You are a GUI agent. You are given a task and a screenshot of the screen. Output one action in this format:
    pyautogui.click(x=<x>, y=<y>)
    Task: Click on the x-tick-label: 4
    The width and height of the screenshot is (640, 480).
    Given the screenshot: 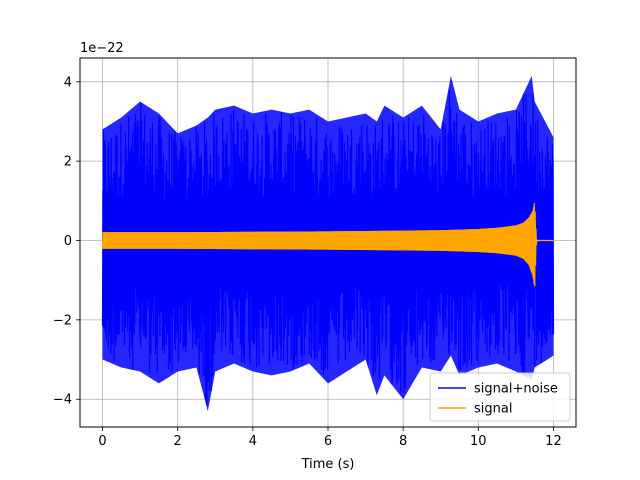 What is the action you would take?
    pyautogui.click(x=253, y=441)
    